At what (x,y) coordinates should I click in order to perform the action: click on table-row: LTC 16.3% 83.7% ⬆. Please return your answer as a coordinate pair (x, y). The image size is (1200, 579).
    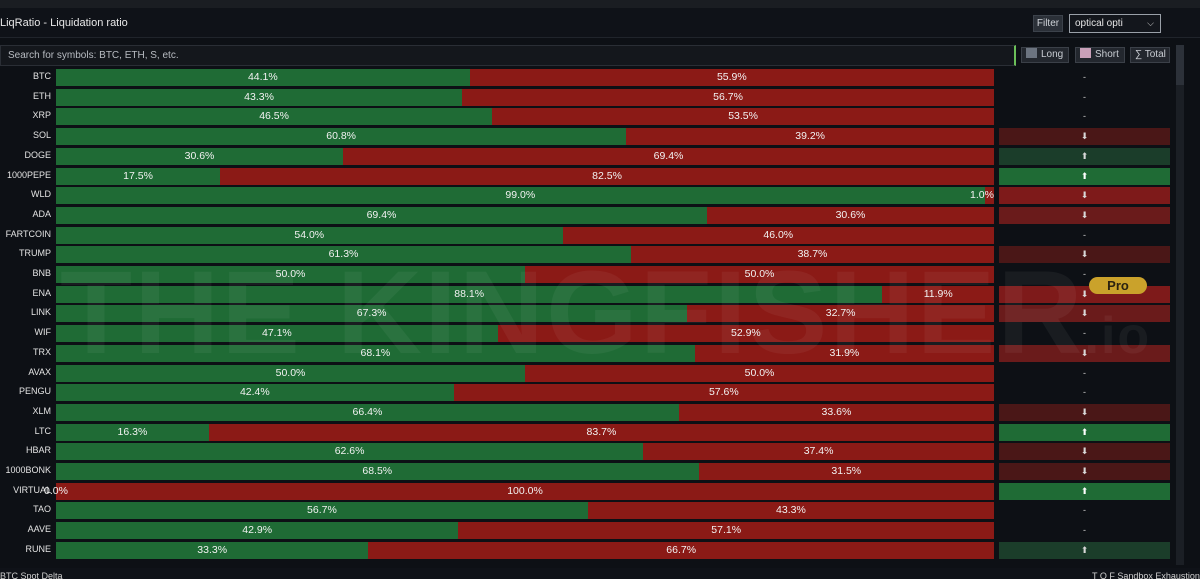
    Looking at the image, I should click on (588, 432).